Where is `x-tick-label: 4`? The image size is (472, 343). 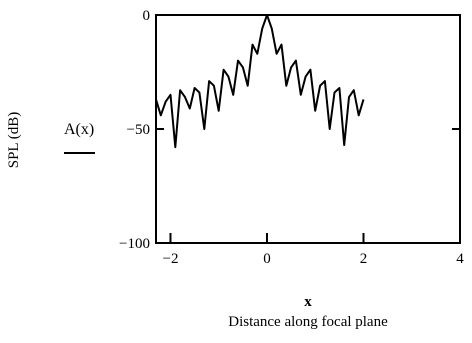
x-tick-label: 4 is located at coordinates (460, 259).